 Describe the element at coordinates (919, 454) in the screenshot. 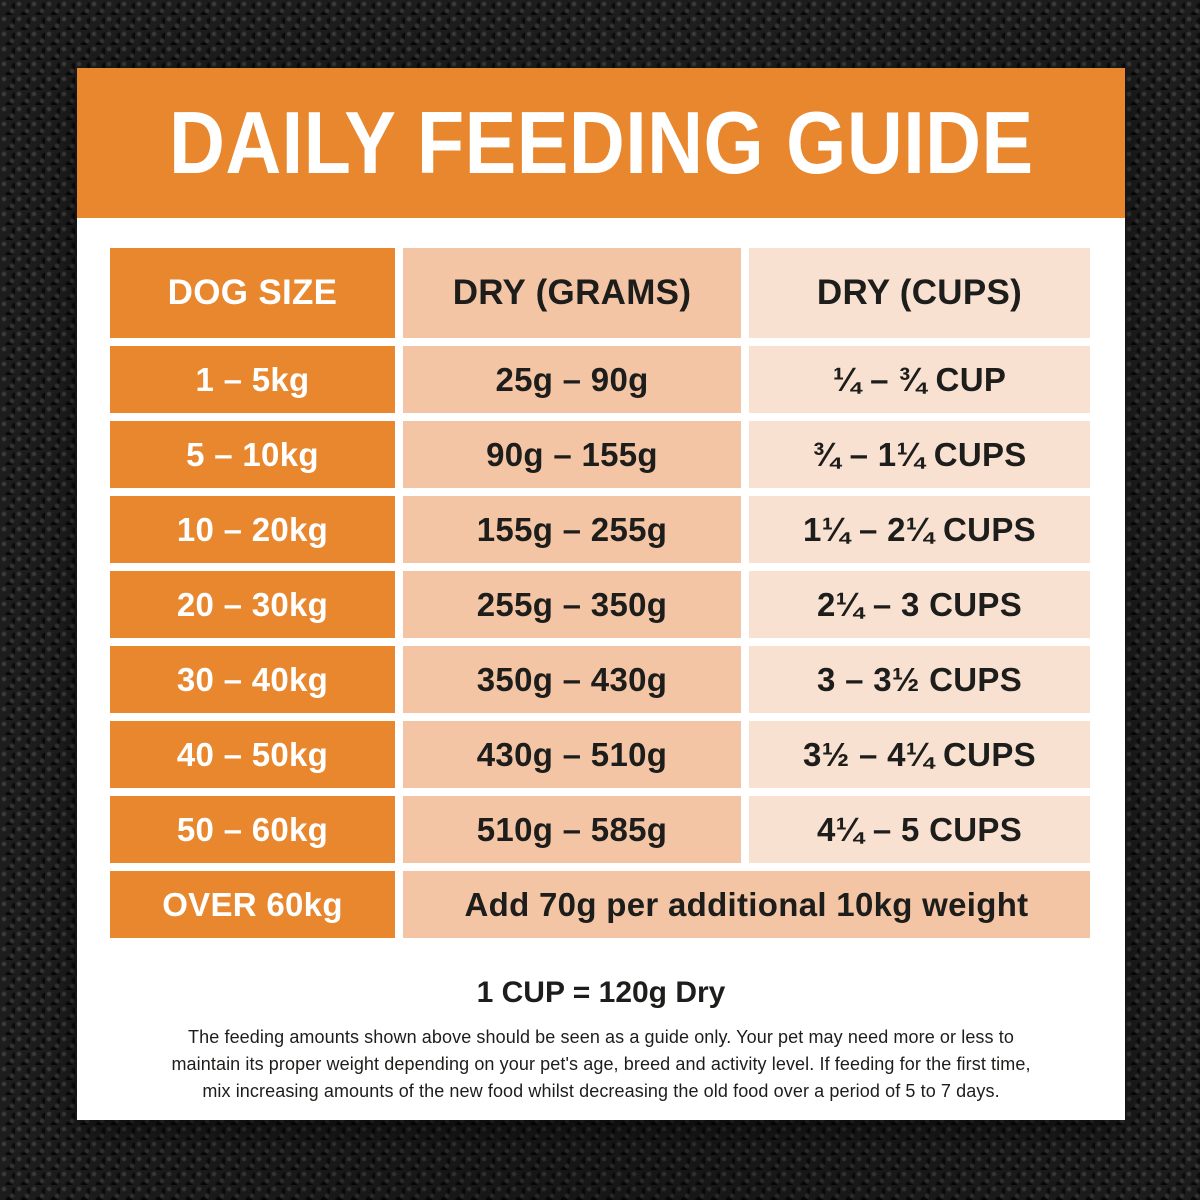

I see `dry-cups-cell: ¾ – 1¼ CUPS` at that location.